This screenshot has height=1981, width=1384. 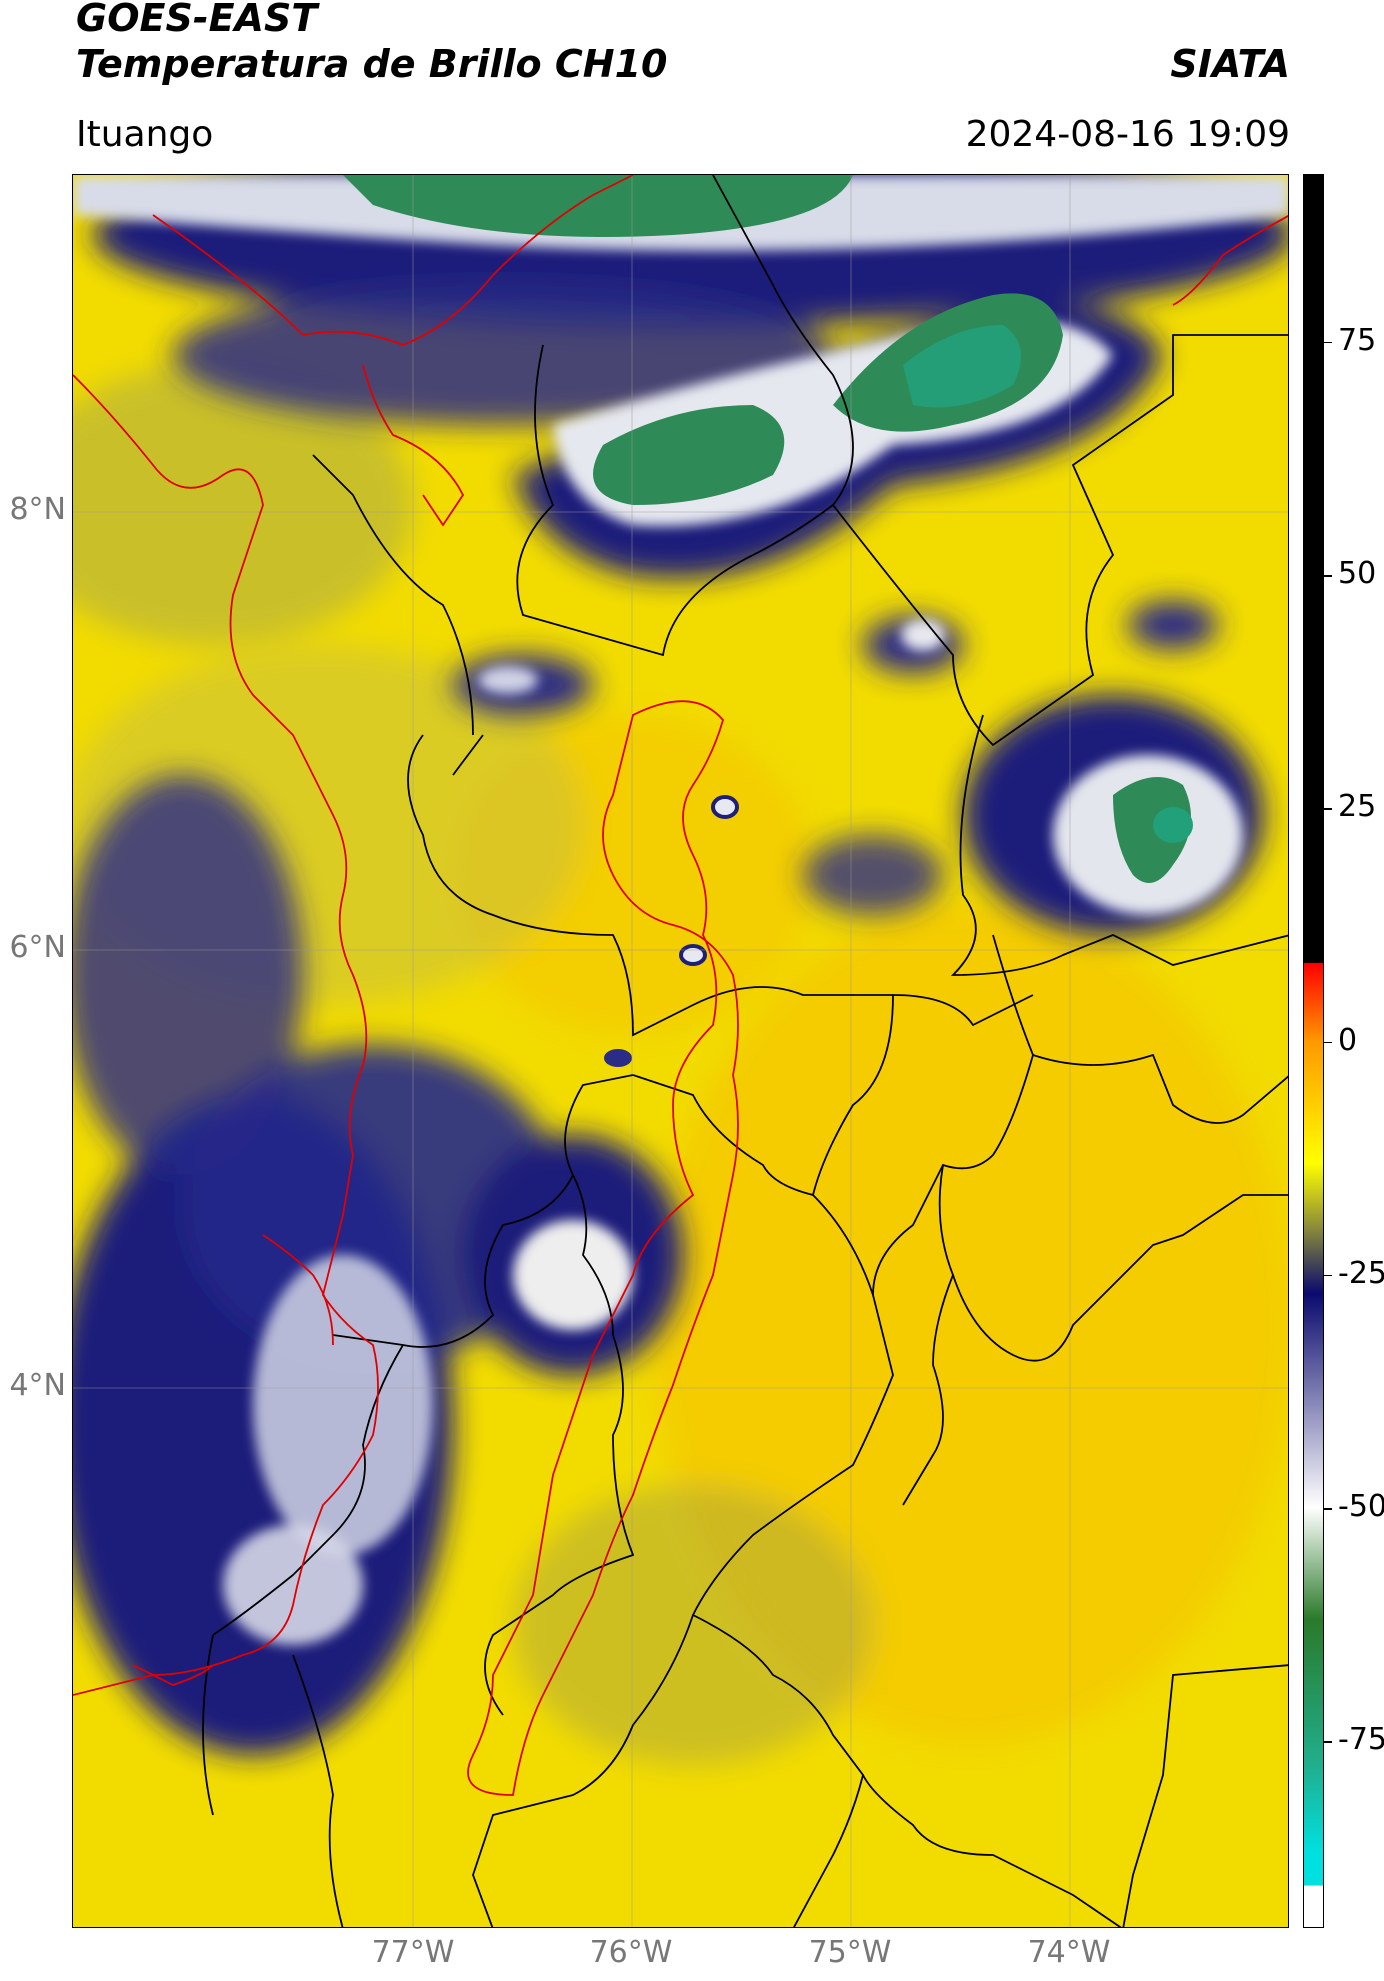 I want to click on lon-label-76w: 76°W, so click(x=631, y=1952).